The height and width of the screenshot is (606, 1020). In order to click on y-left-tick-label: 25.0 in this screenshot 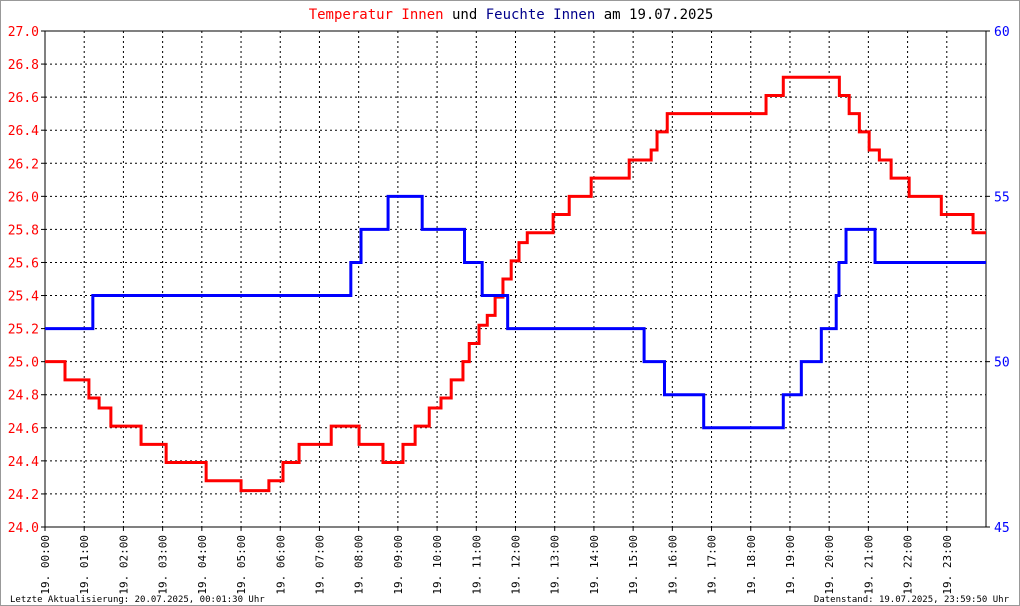, I will do `click(23, 363)`.